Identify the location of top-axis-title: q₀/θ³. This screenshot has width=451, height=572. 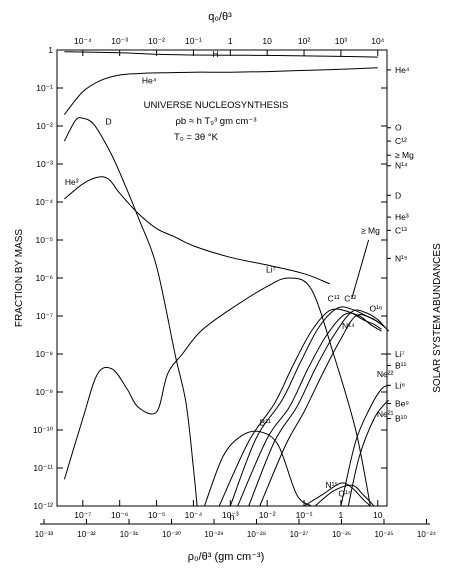
(220, 17).